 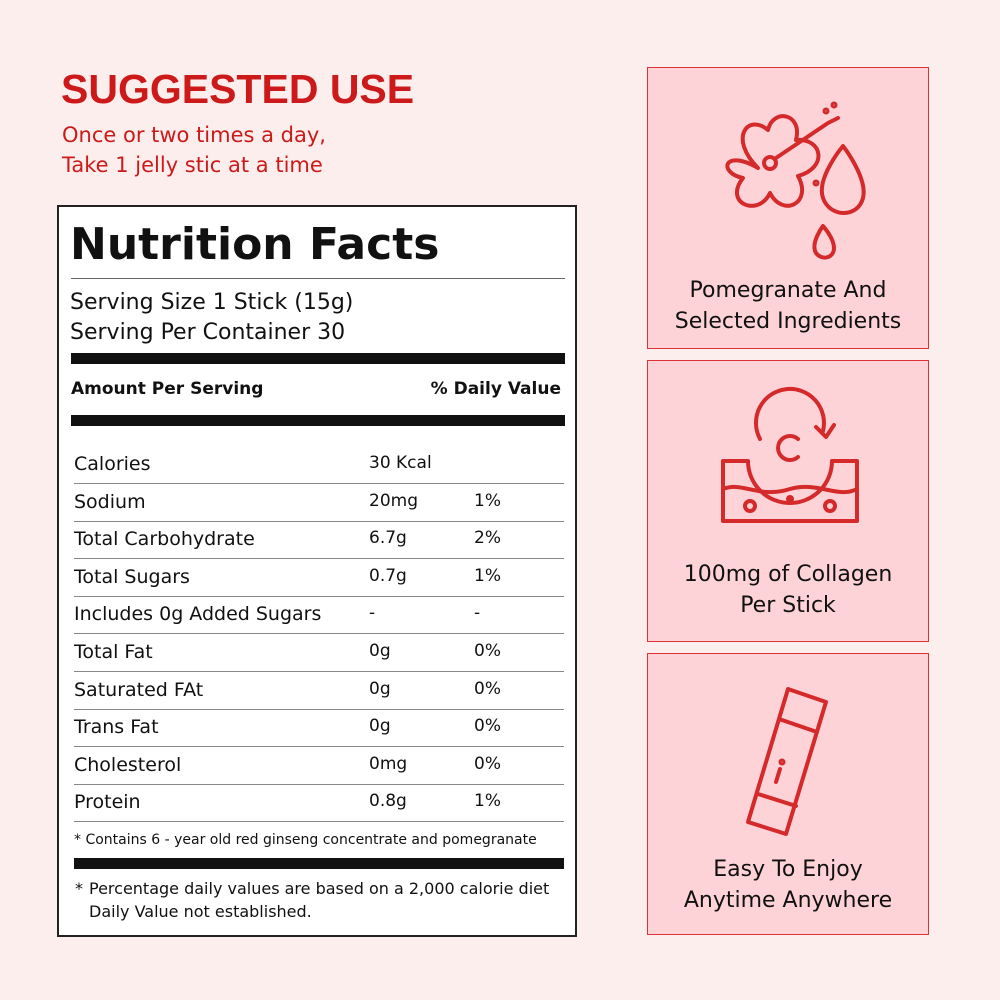 What do you see at coordinates (487, 538) in the screenshot?
I see `nutrient-dv: 2%` at bounding box center [487, 538].